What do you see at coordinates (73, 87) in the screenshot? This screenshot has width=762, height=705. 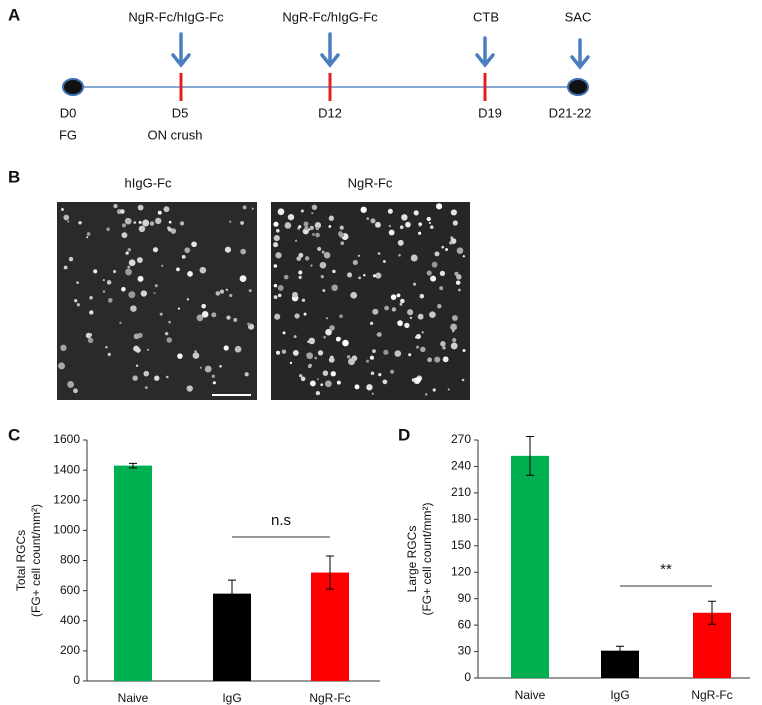 I see `timeline-start` at bounding box center [73, 87].